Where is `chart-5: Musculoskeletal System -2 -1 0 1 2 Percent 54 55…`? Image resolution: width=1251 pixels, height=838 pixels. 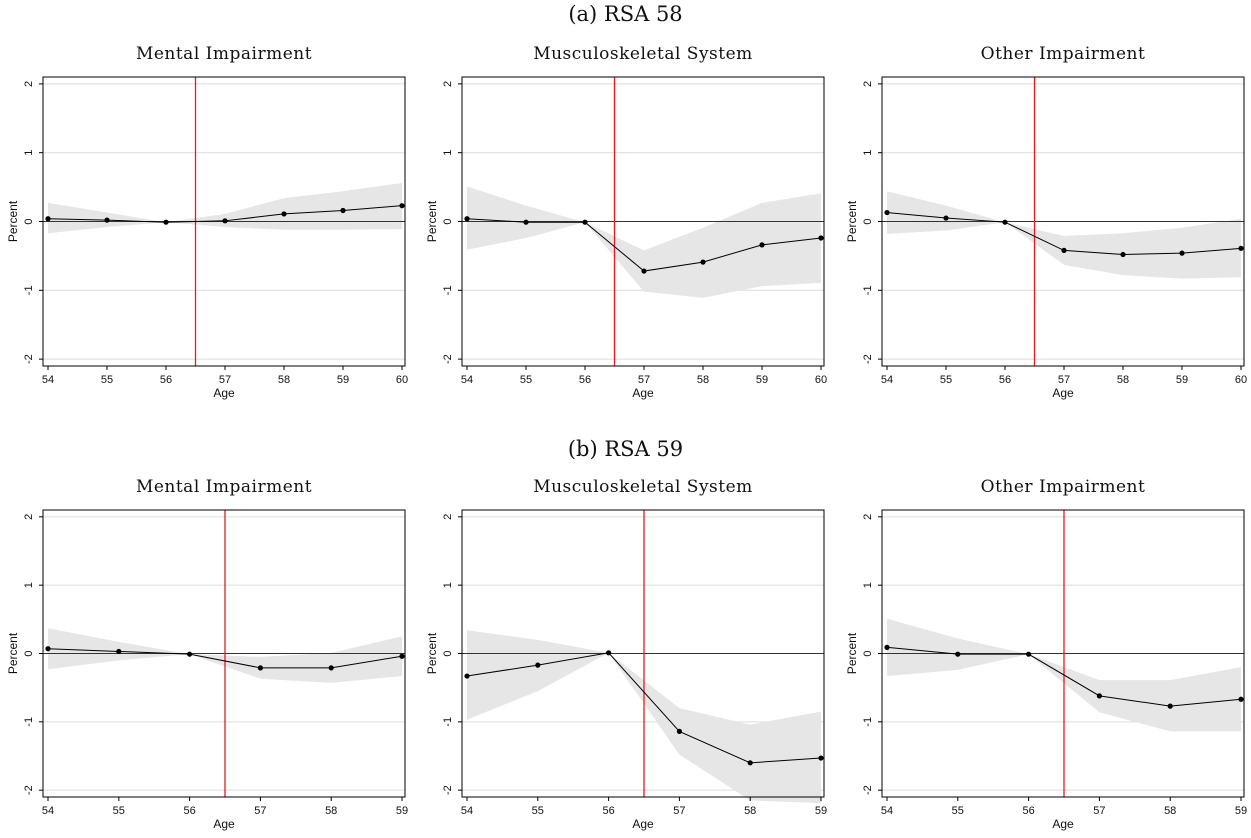 chart-5: Musculoskeletal System -2 -1 0 1 2 Percent 54 55… is located at coordinates (626, 654).